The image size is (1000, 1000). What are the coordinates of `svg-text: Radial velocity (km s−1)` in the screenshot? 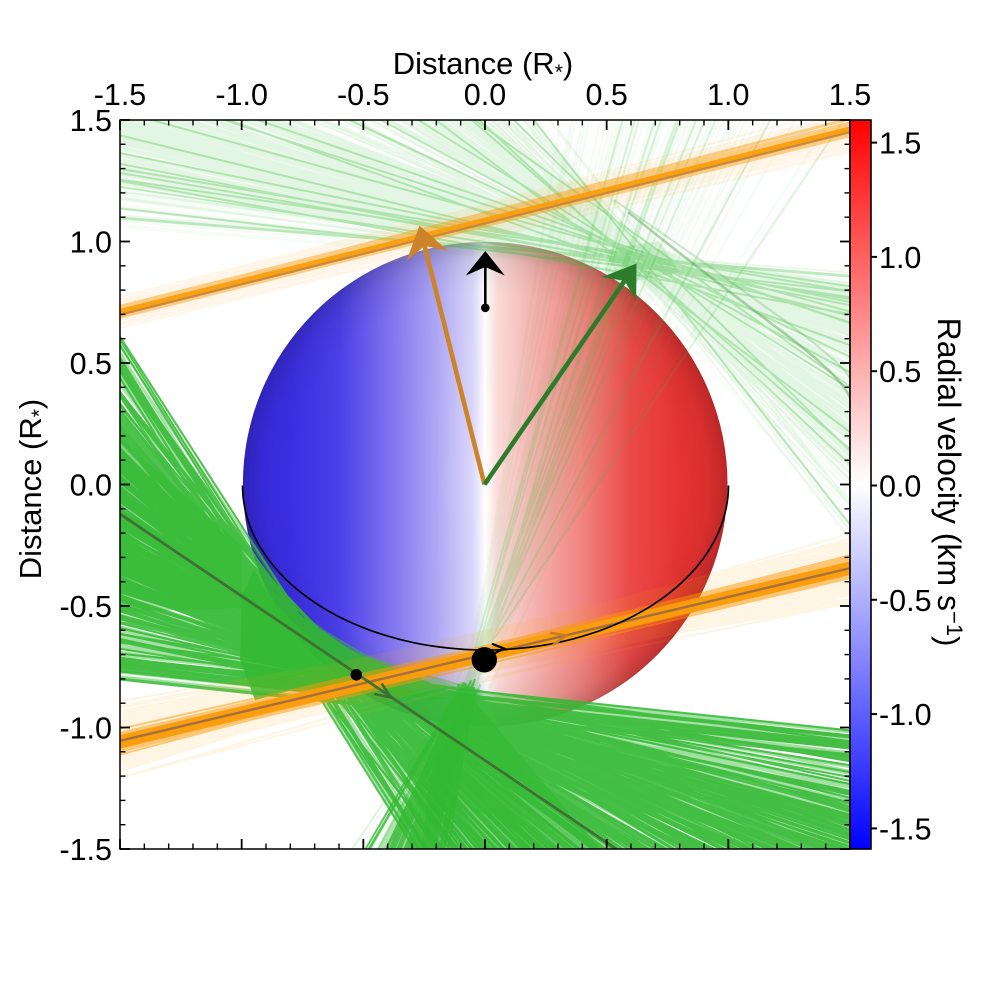 It's located at (949, 482).